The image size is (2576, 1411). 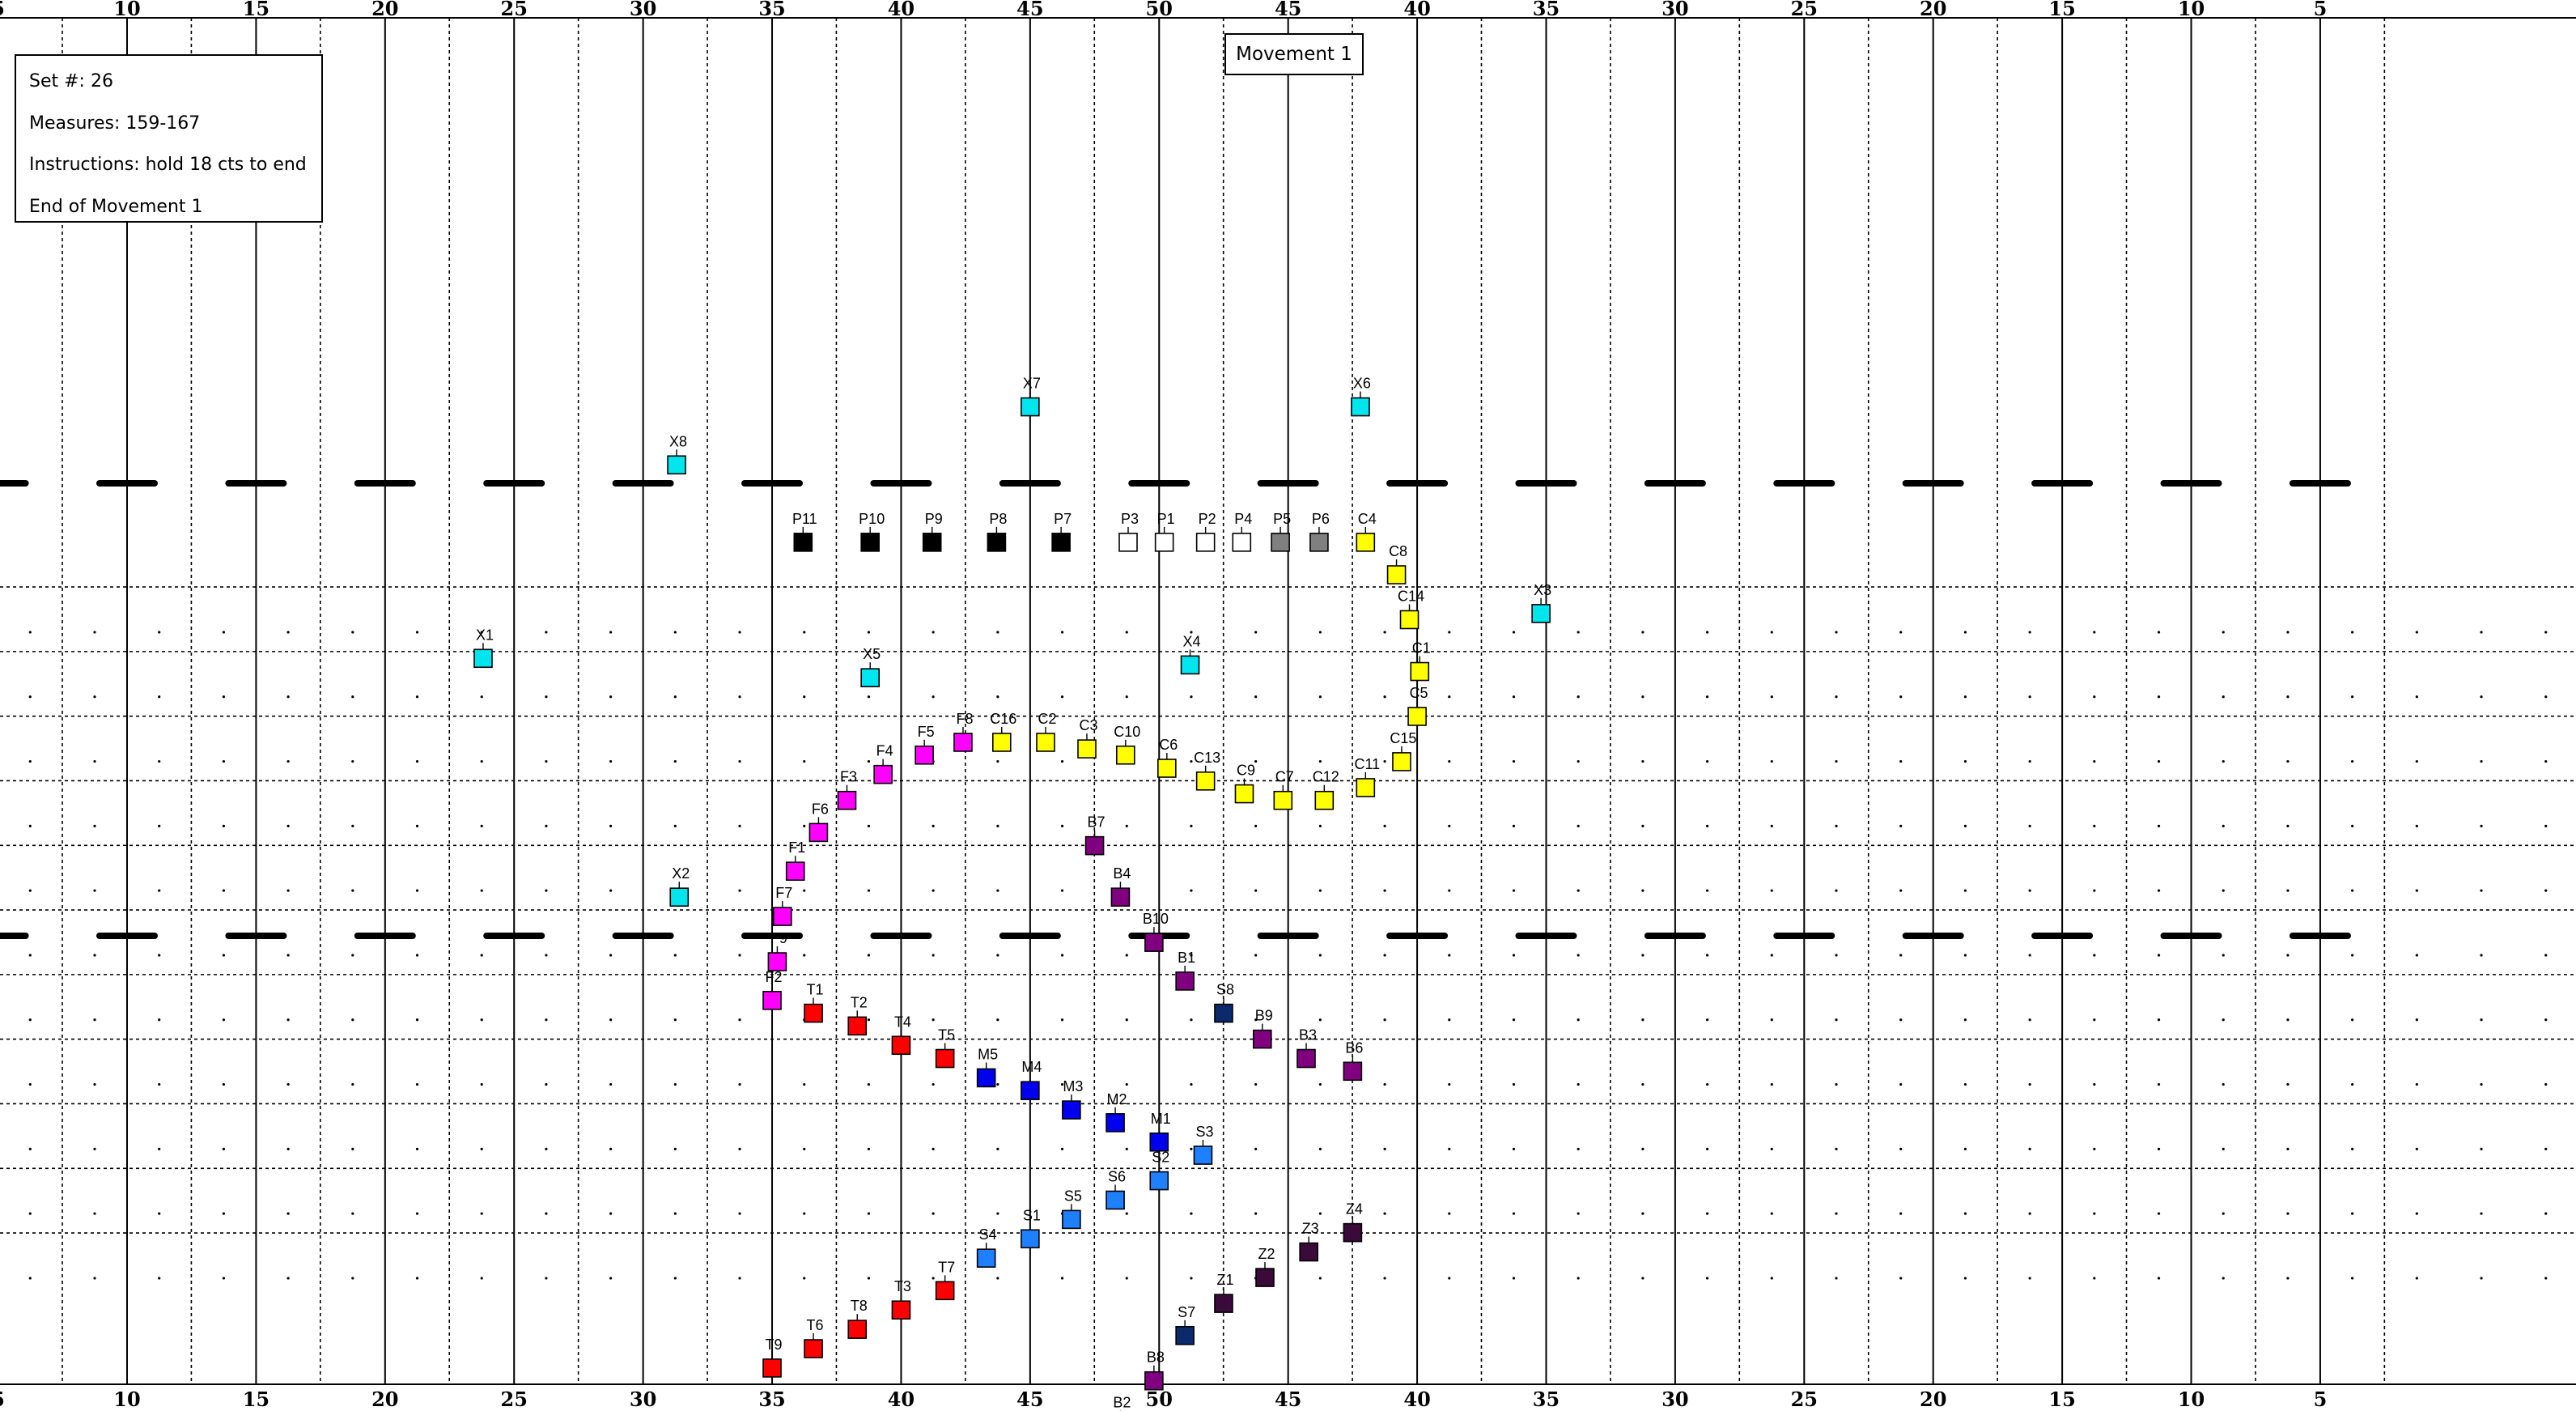 I want to click on marker-c3: C3, so click(x=1087, y=738).